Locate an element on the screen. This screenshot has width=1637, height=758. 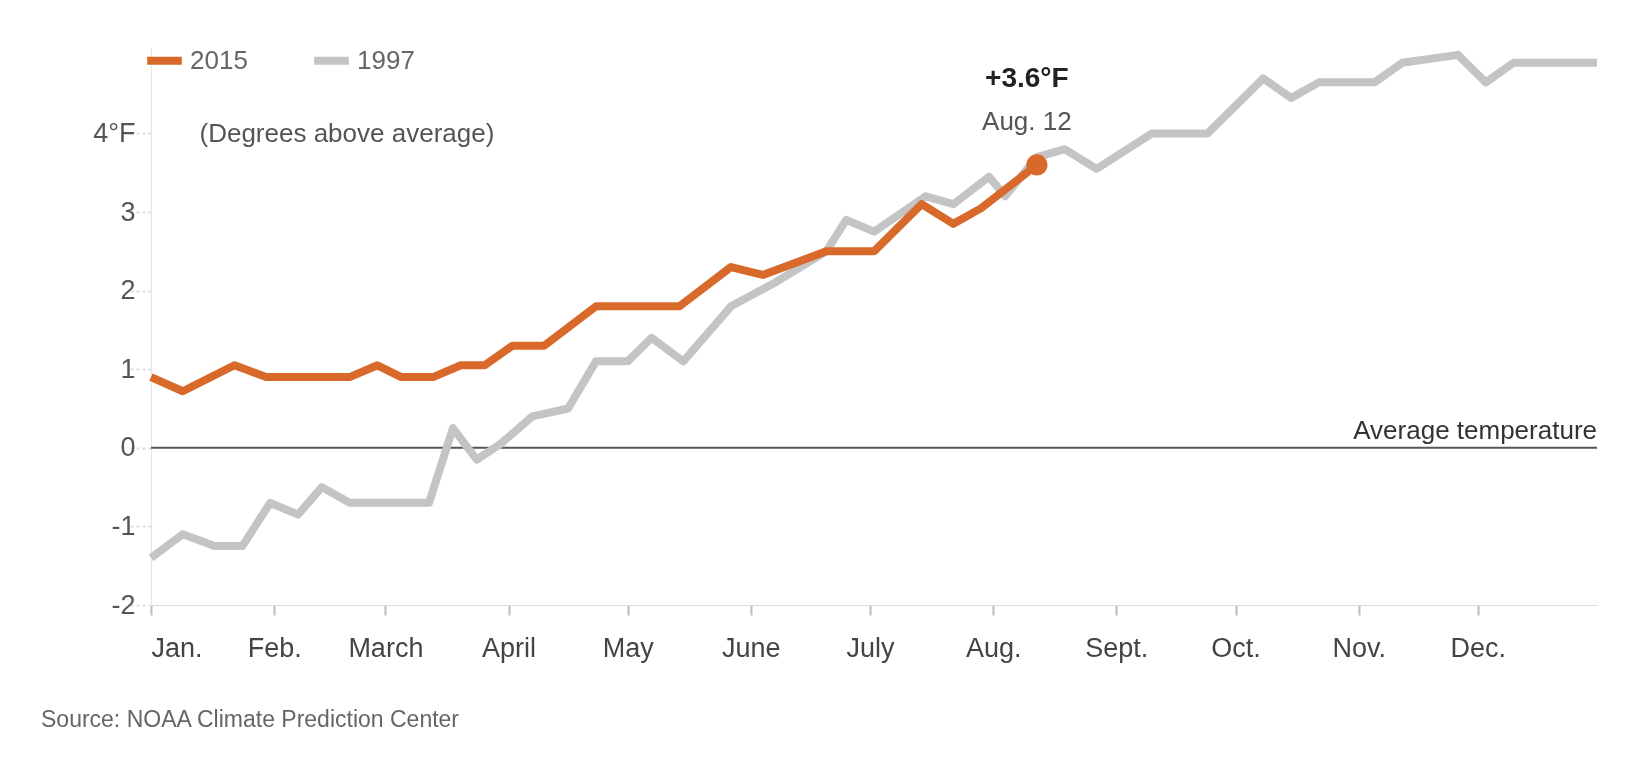
y-tick-label: 0 is located at coordinates (128, 447).